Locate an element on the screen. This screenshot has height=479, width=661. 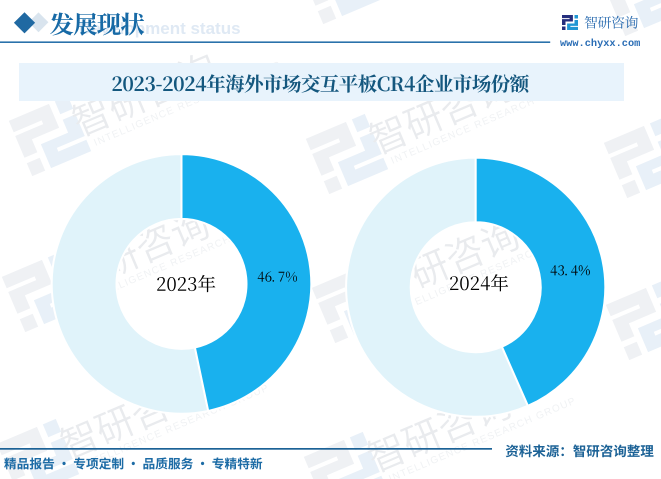
svg-text: www.chyxx.com is located at coordinates (600, 44).